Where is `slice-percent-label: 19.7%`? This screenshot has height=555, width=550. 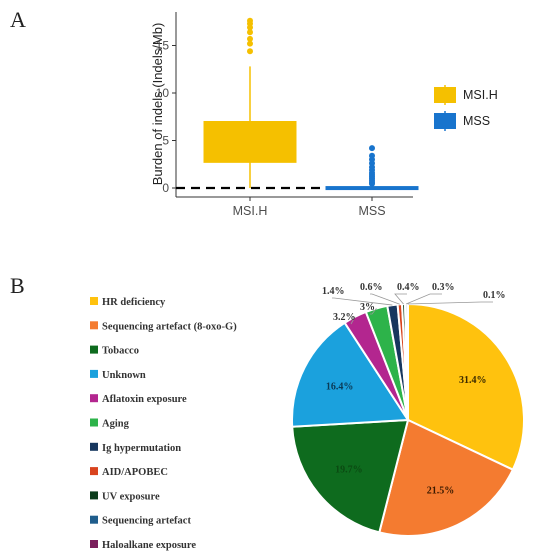
slice-percent-label: 19.7% is located at coordinates (349, 470).